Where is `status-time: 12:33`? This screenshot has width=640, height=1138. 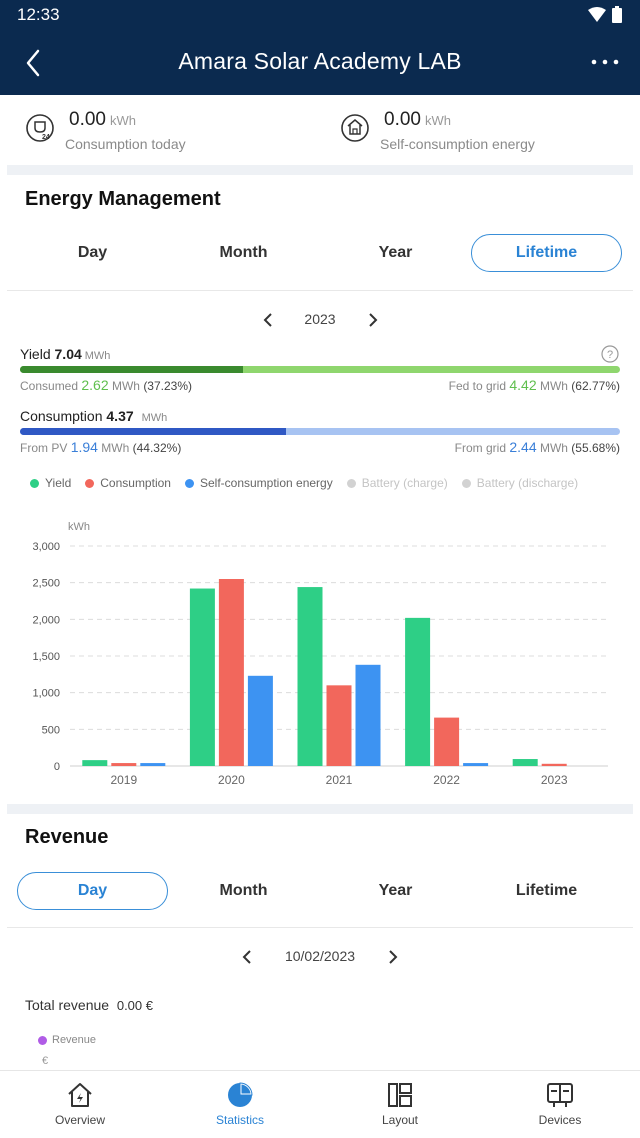 status-time: 12:33 is located at coordinates (38, 14).